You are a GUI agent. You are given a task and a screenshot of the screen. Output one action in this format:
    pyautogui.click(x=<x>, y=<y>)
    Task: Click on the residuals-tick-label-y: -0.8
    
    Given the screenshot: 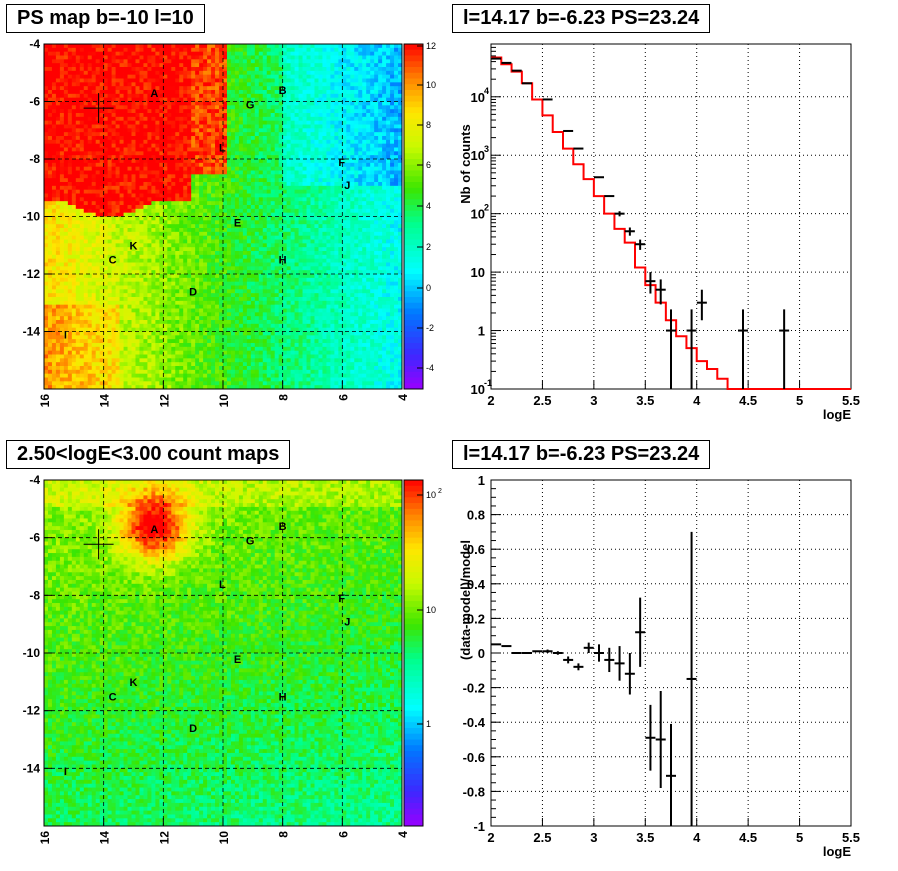 What is the action you would take?
    pyautogui.click(x=474, y=791)
    